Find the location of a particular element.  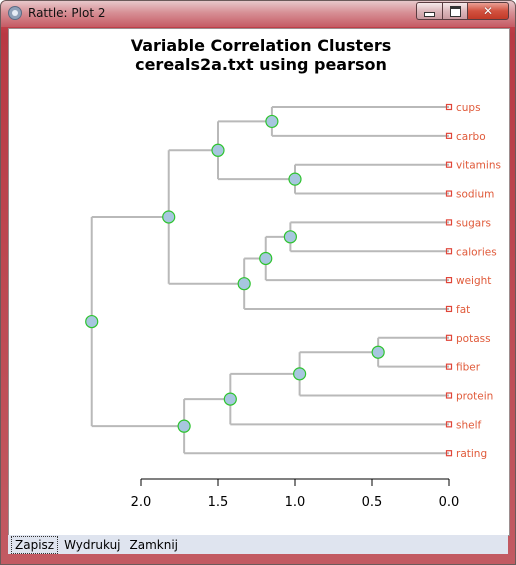

x-axis: 2.0 1.5 1.0 0.5 0.0 is located at coordinates (295, 494).